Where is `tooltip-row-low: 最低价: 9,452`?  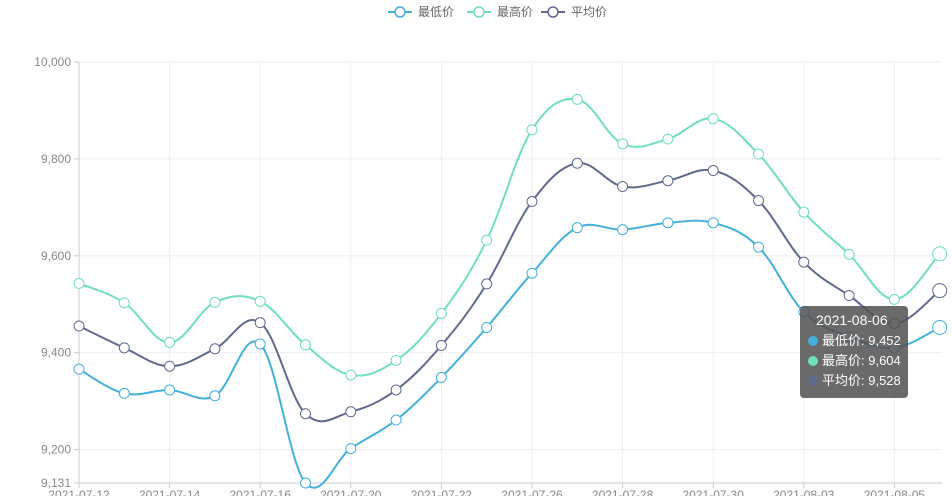
tooltip-row-low: 最低价: 9,452 is located at coordinates (854, 341).